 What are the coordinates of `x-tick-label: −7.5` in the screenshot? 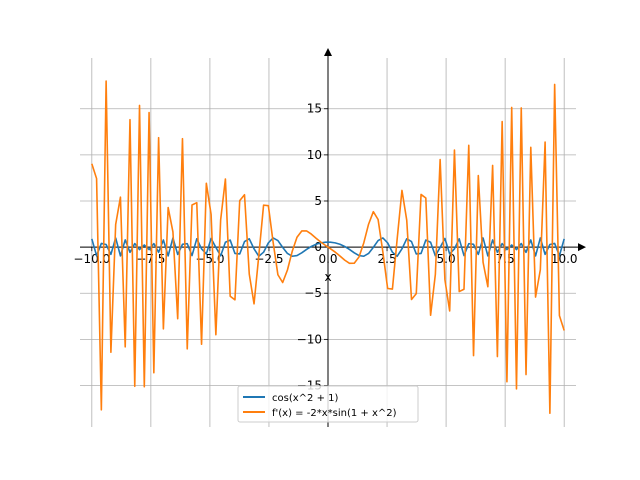 It's located at (150, 259).